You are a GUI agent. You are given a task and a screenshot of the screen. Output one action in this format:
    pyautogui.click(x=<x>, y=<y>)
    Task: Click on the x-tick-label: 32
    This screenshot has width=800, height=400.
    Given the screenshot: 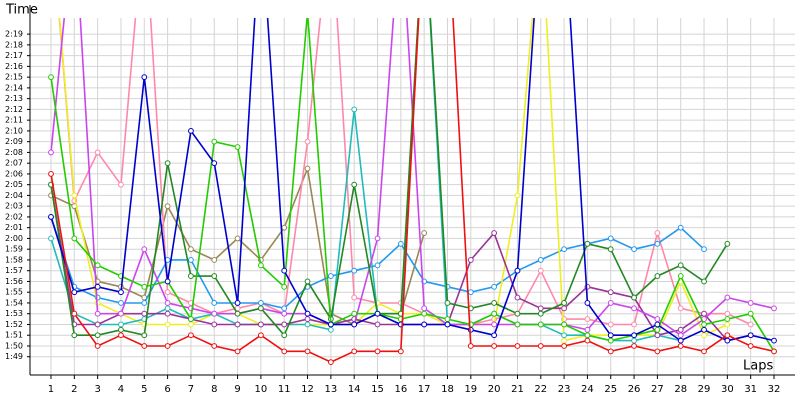 What is the action you would take?
    pyautogui.click(x=774, y=389)
    